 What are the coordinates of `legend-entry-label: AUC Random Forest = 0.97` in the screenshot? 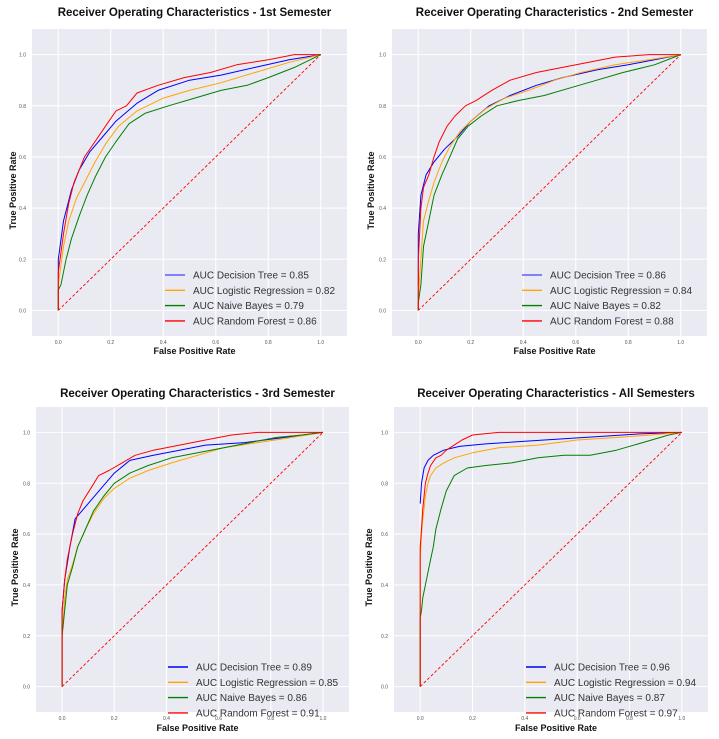 It's located at (616, 713).